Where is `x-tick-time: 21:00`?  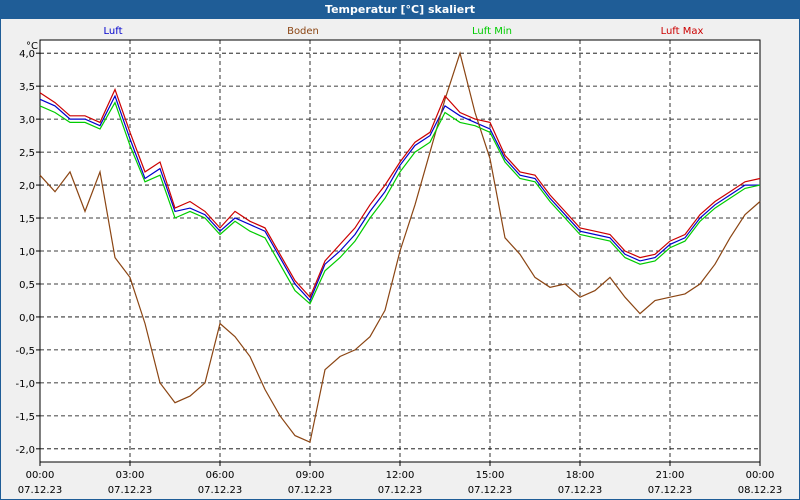
x-tick-time: 21:00 is located at coordinates (670, 475).